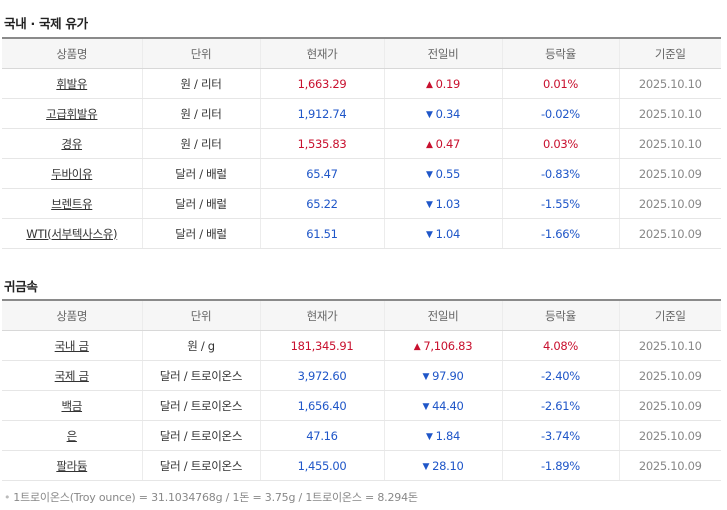 This screenshot has width=727, height=510. I want to click on change-cell: ▼ 1.04, so click(442, 233).